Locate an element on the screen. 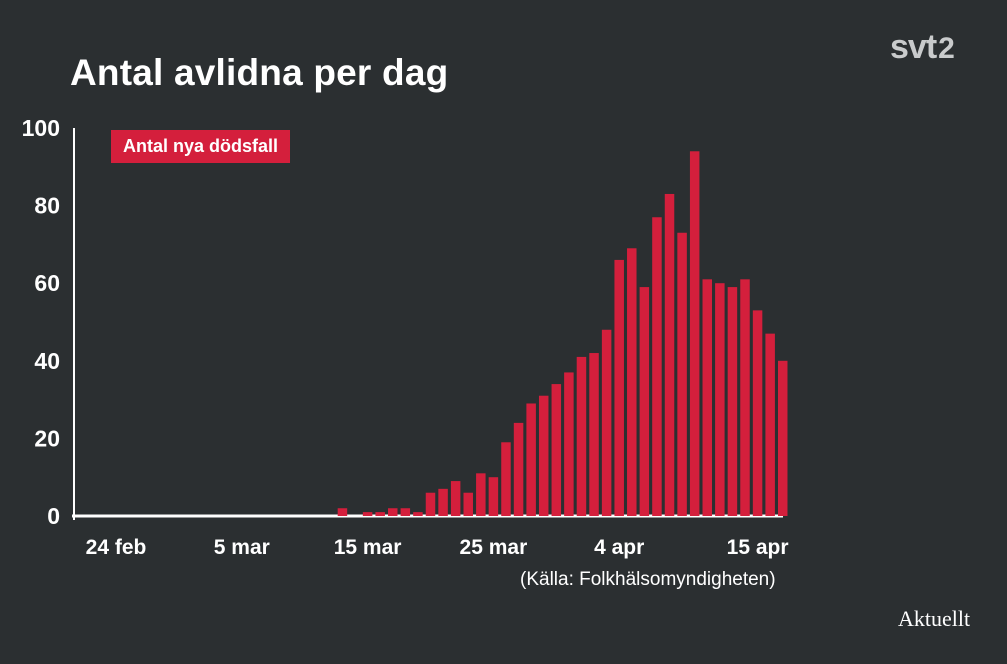 This screenshot has width=1007, height=664. program-logo: Aktuellt is located at coordinates (934, 618).